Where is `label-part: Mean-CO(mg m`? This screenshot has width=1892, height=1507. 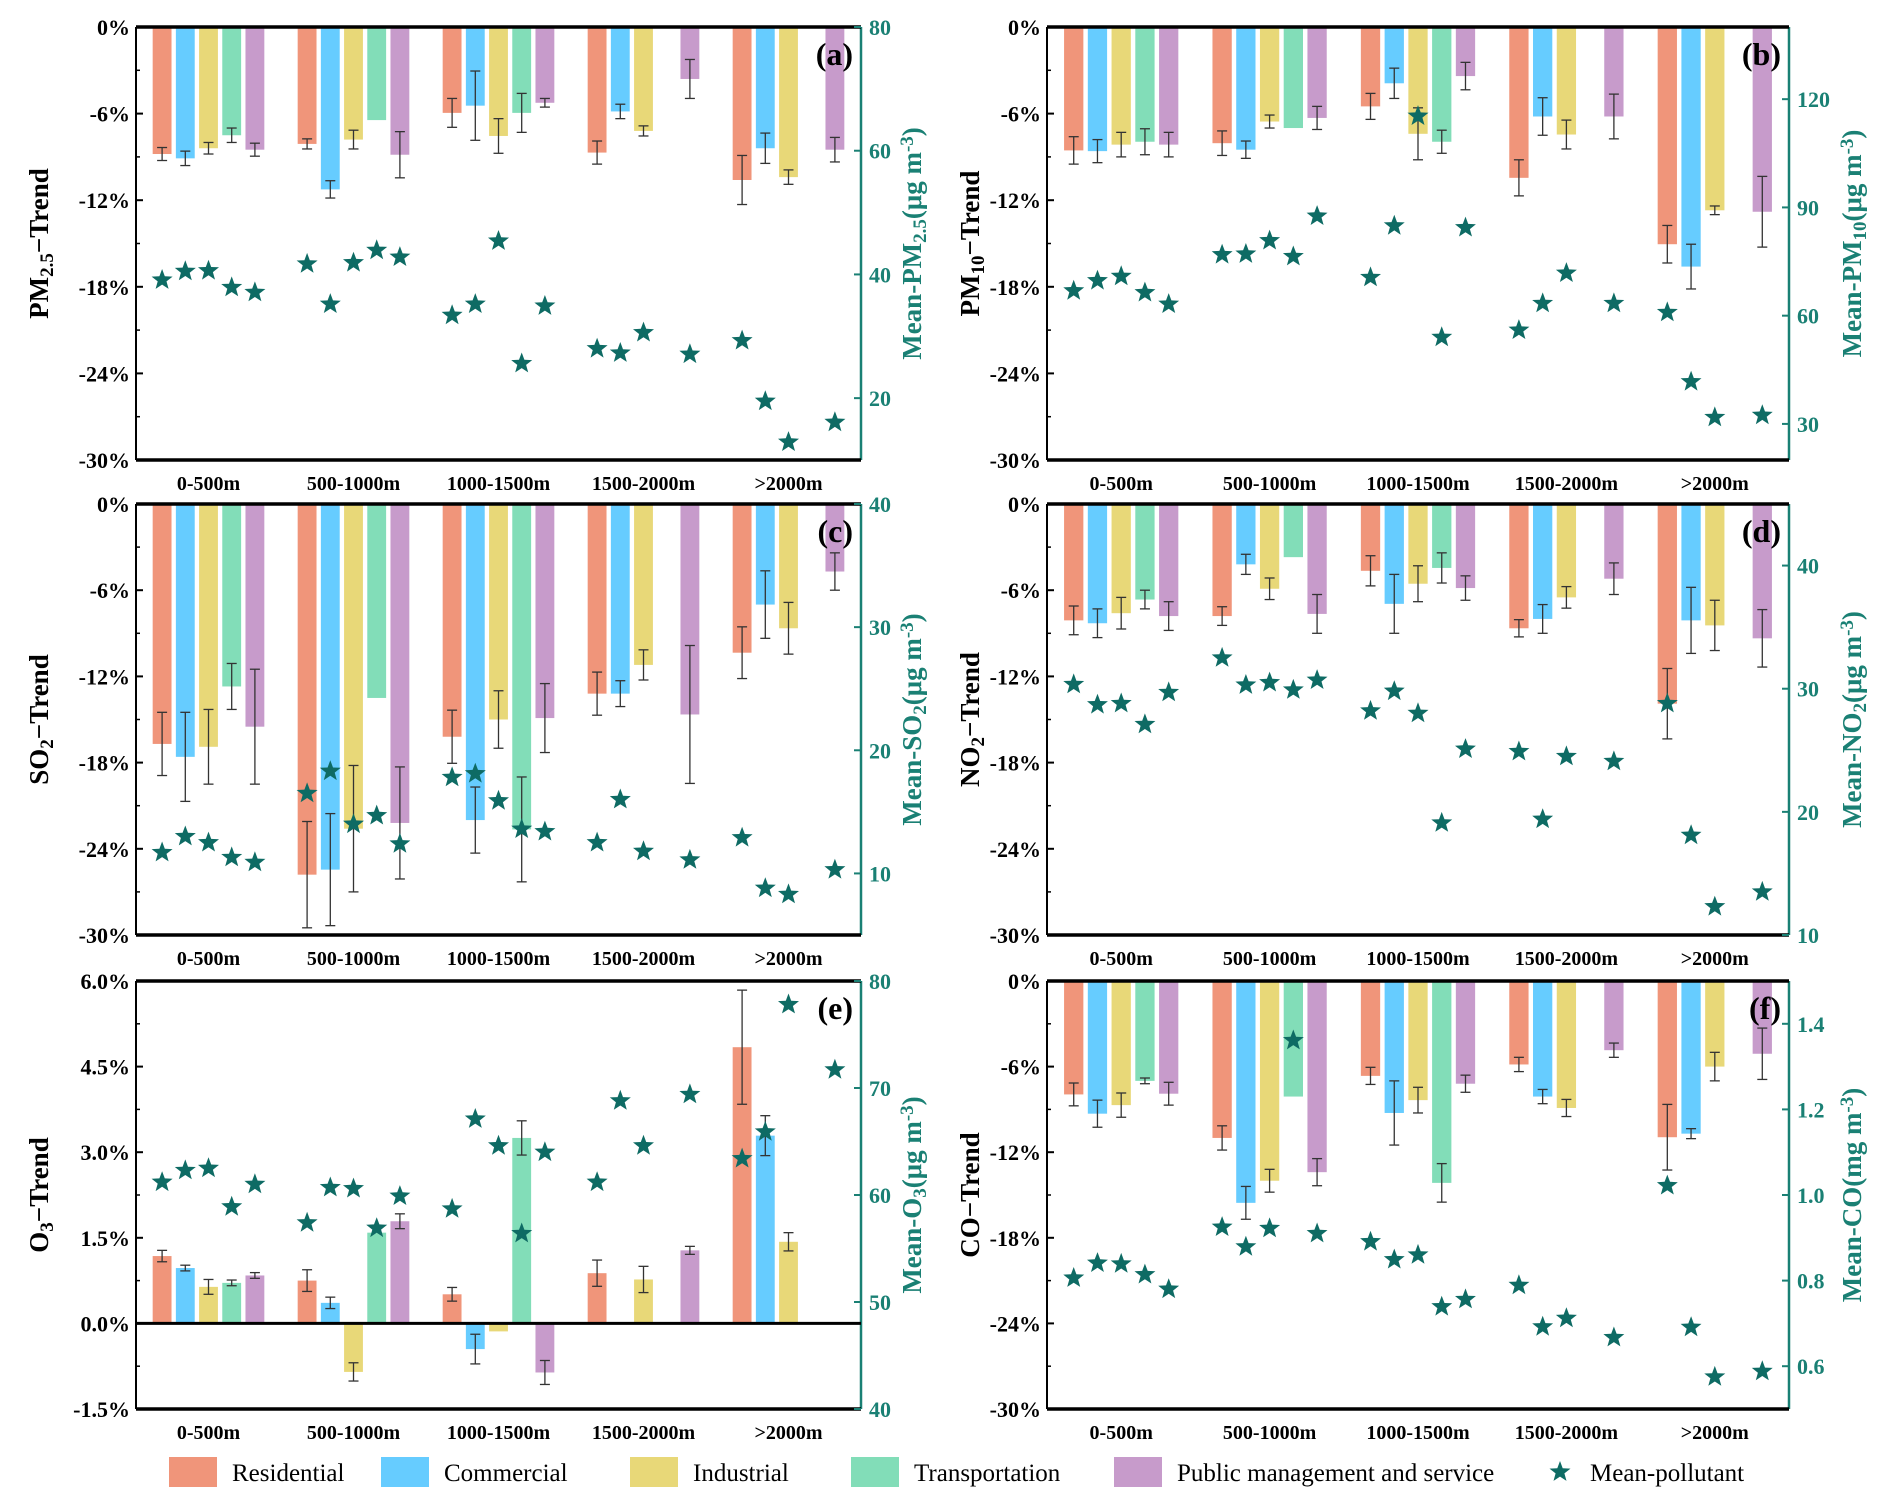 label-part: Mean-CO(mg m is located at coordinates (1852, 1207).